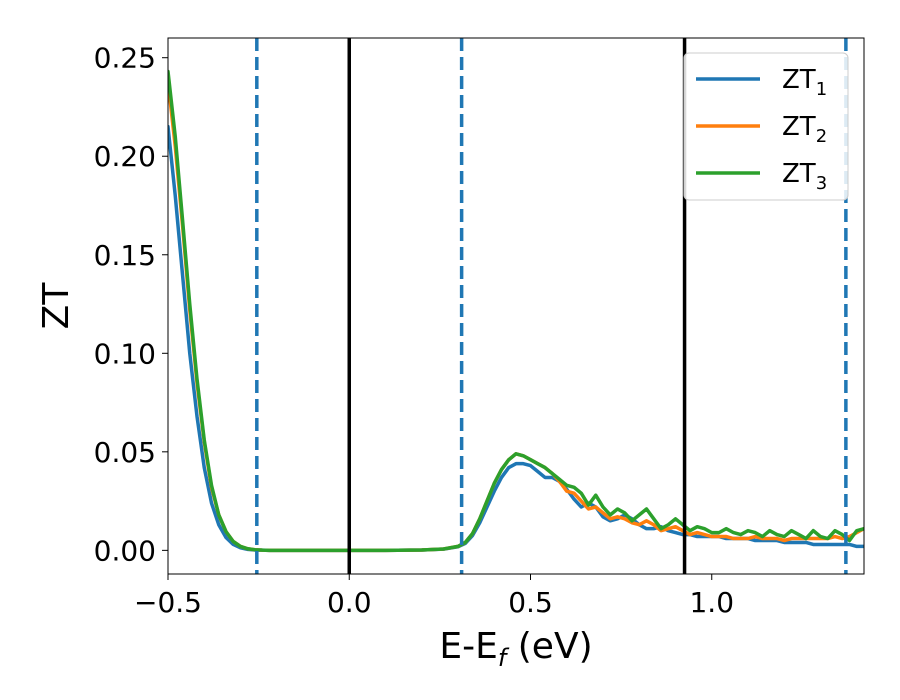  I want to click on legend: ZT1 ZT2 ZT3, so click(766, 126).